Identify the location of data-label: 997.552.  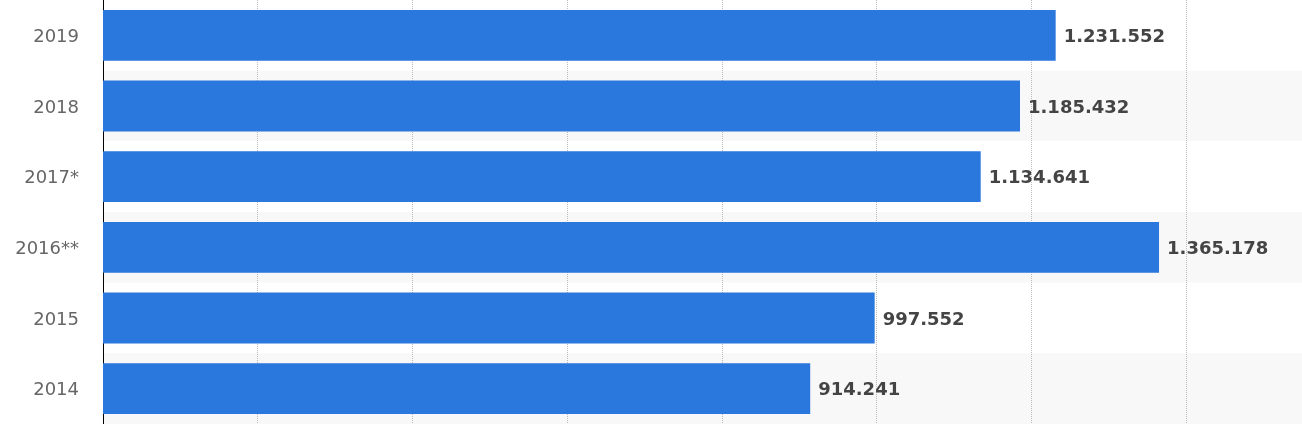
(923, 318).